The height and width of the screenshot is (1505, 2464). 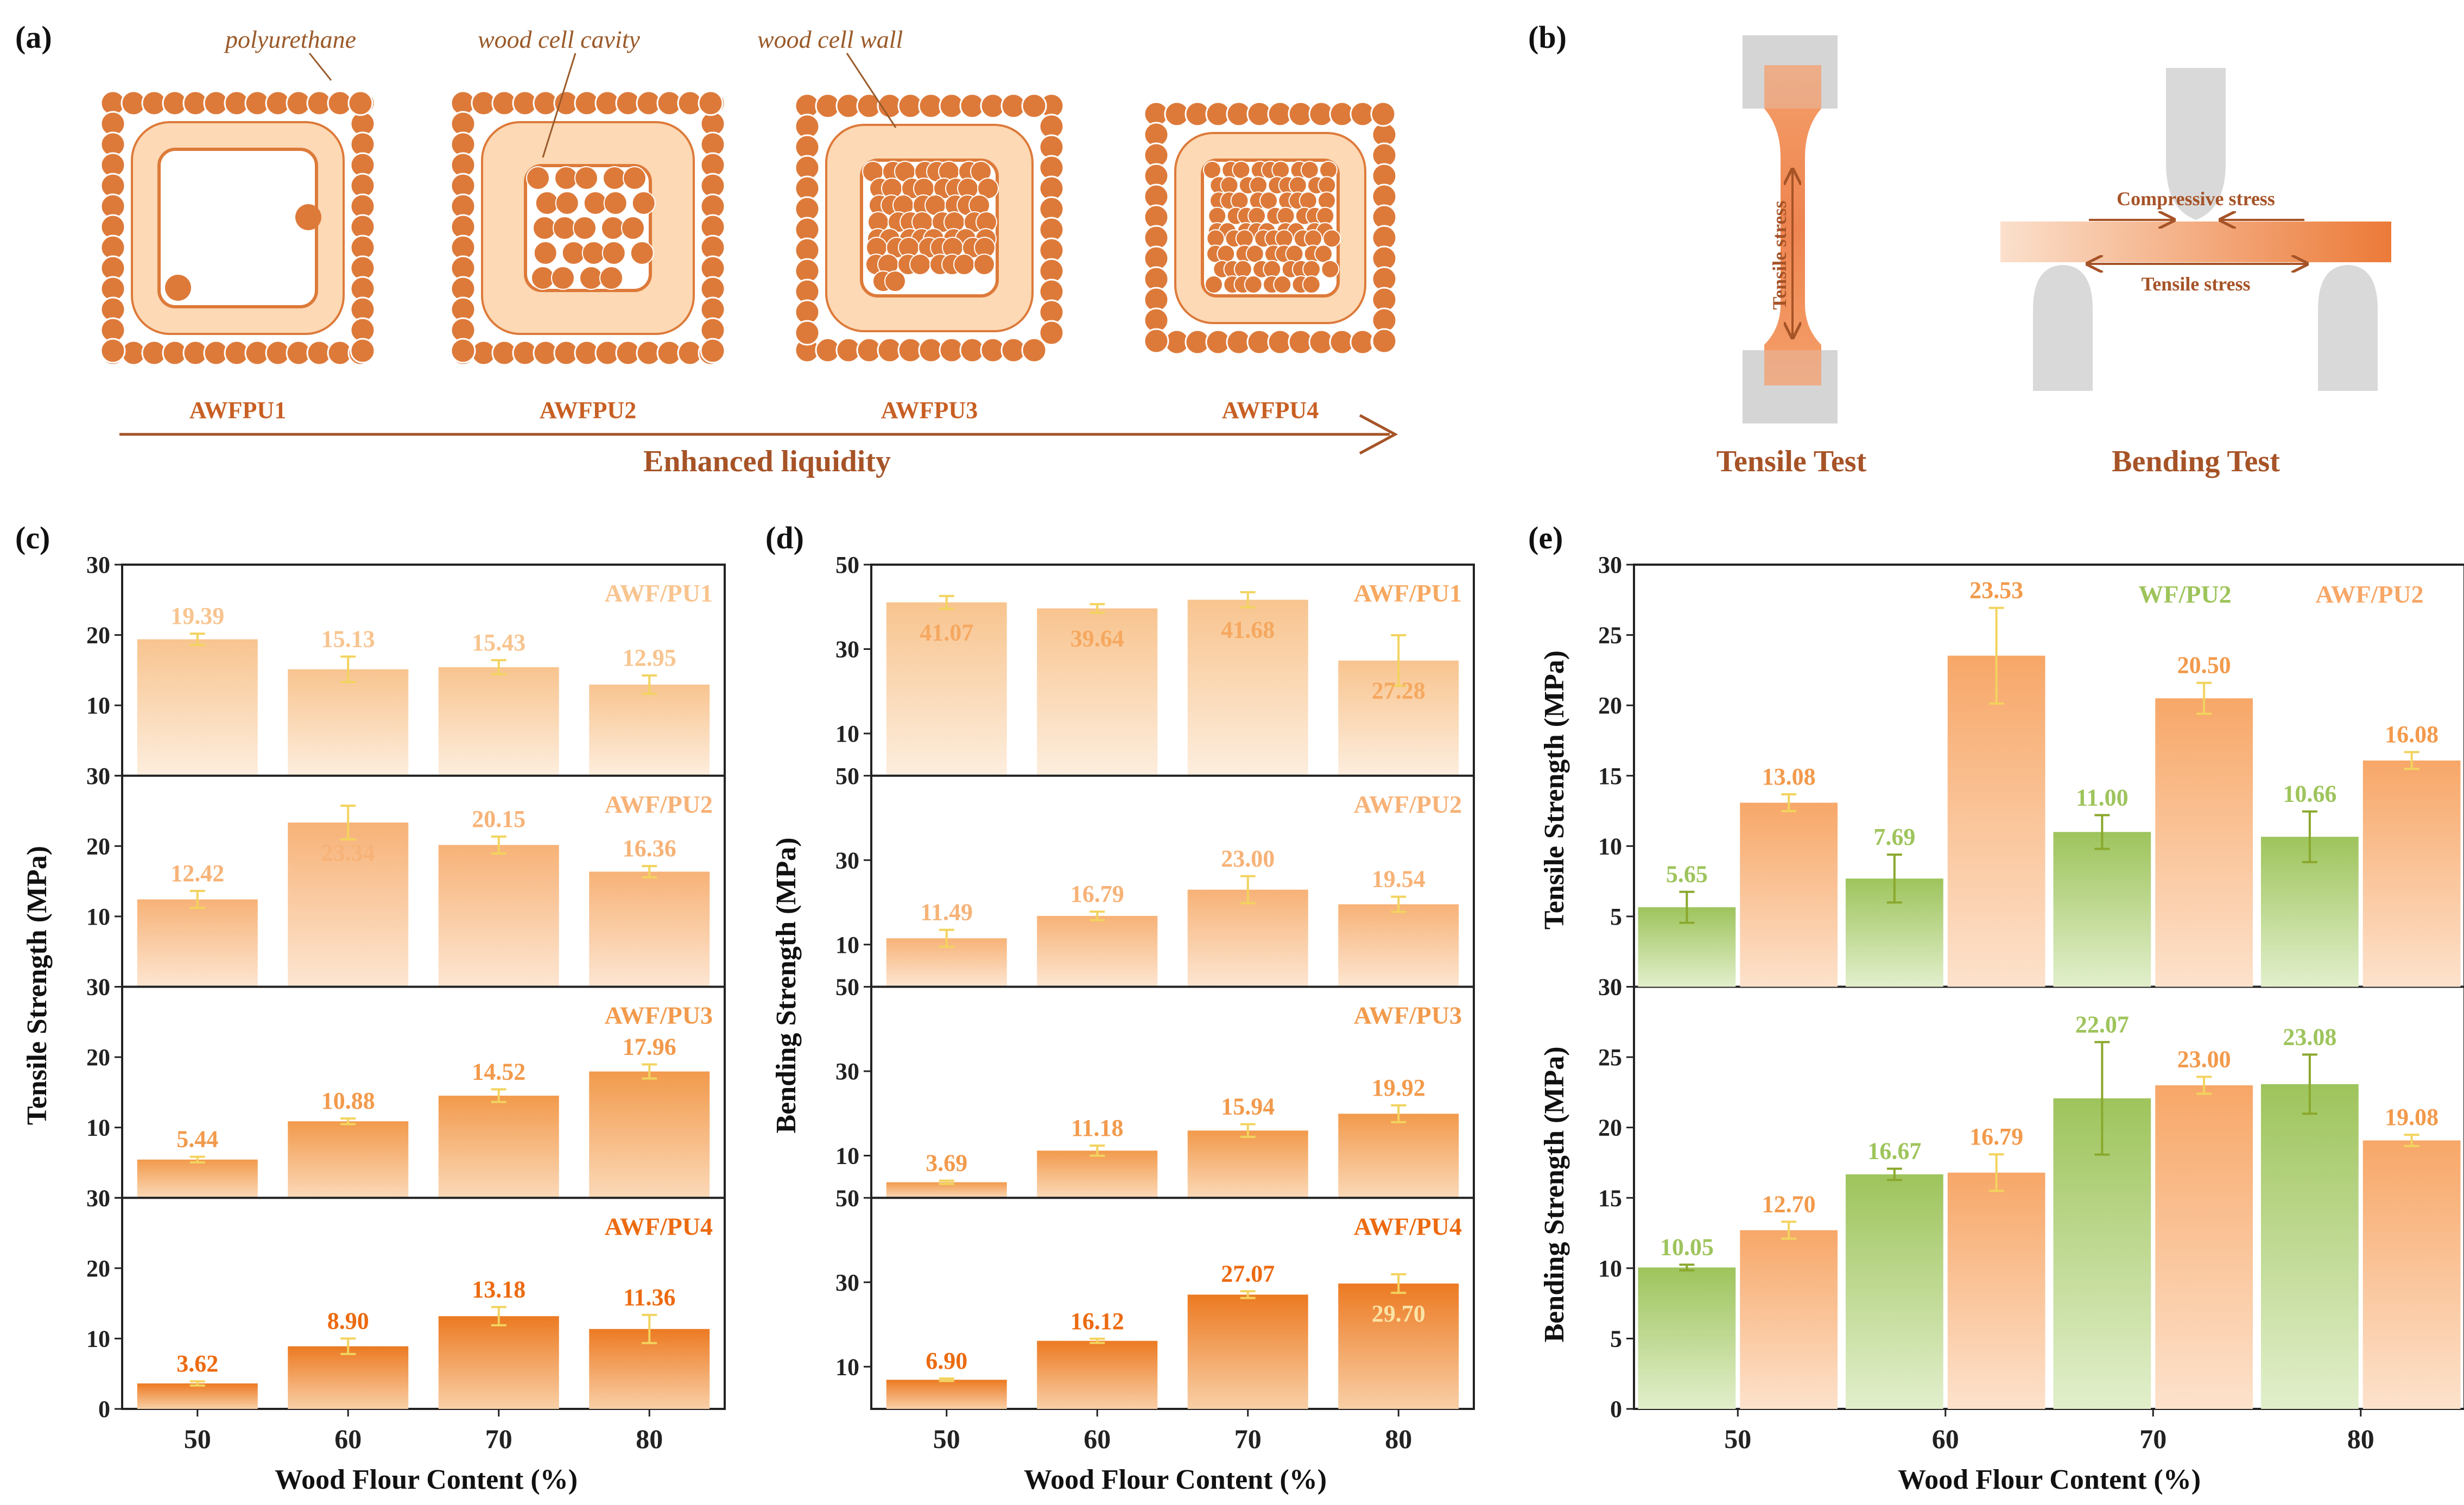 I want to click on sample-awfpu3: AWFPU3, so click(x=929, y=410).